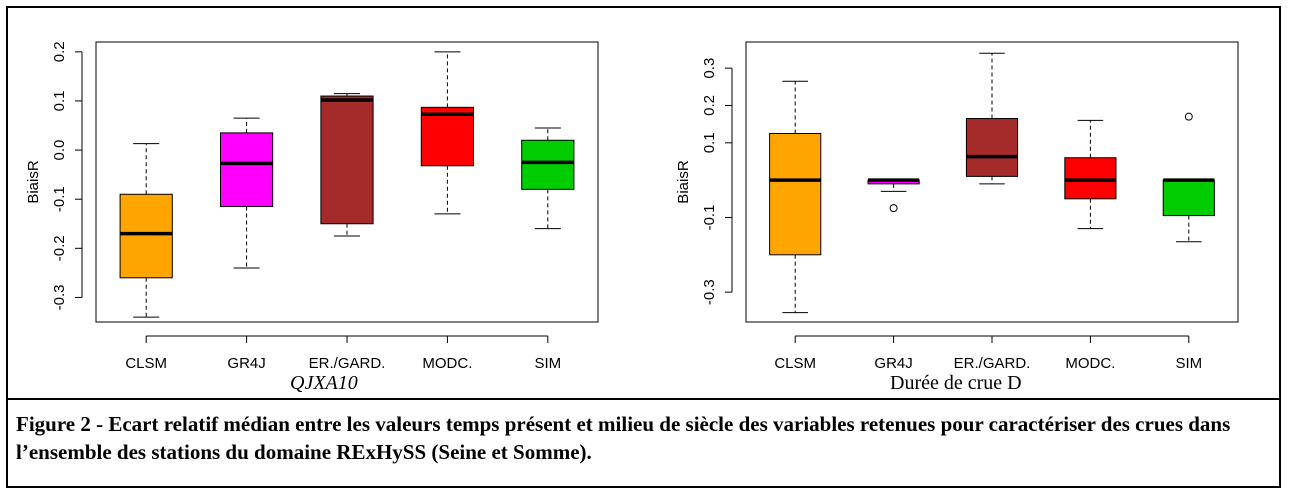 Image resolution: width=1289 pixels, height=494 pixels. Describe the element at coordinates (324, 383) in the screenshot. I see `panel-caption-left: QJXA10` at that location.